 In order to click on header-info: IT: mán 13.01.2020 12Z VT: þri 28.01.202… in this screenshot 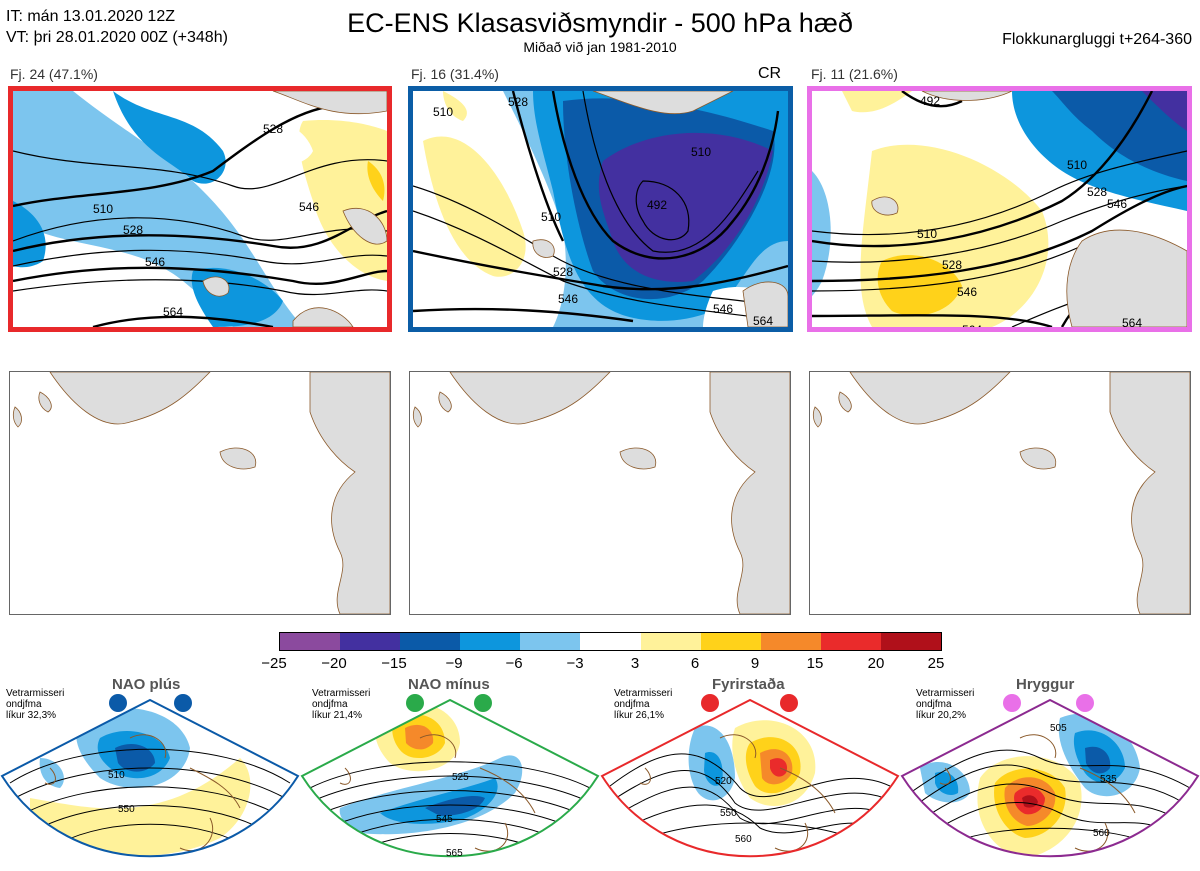, I will do `click(117, 27)`.